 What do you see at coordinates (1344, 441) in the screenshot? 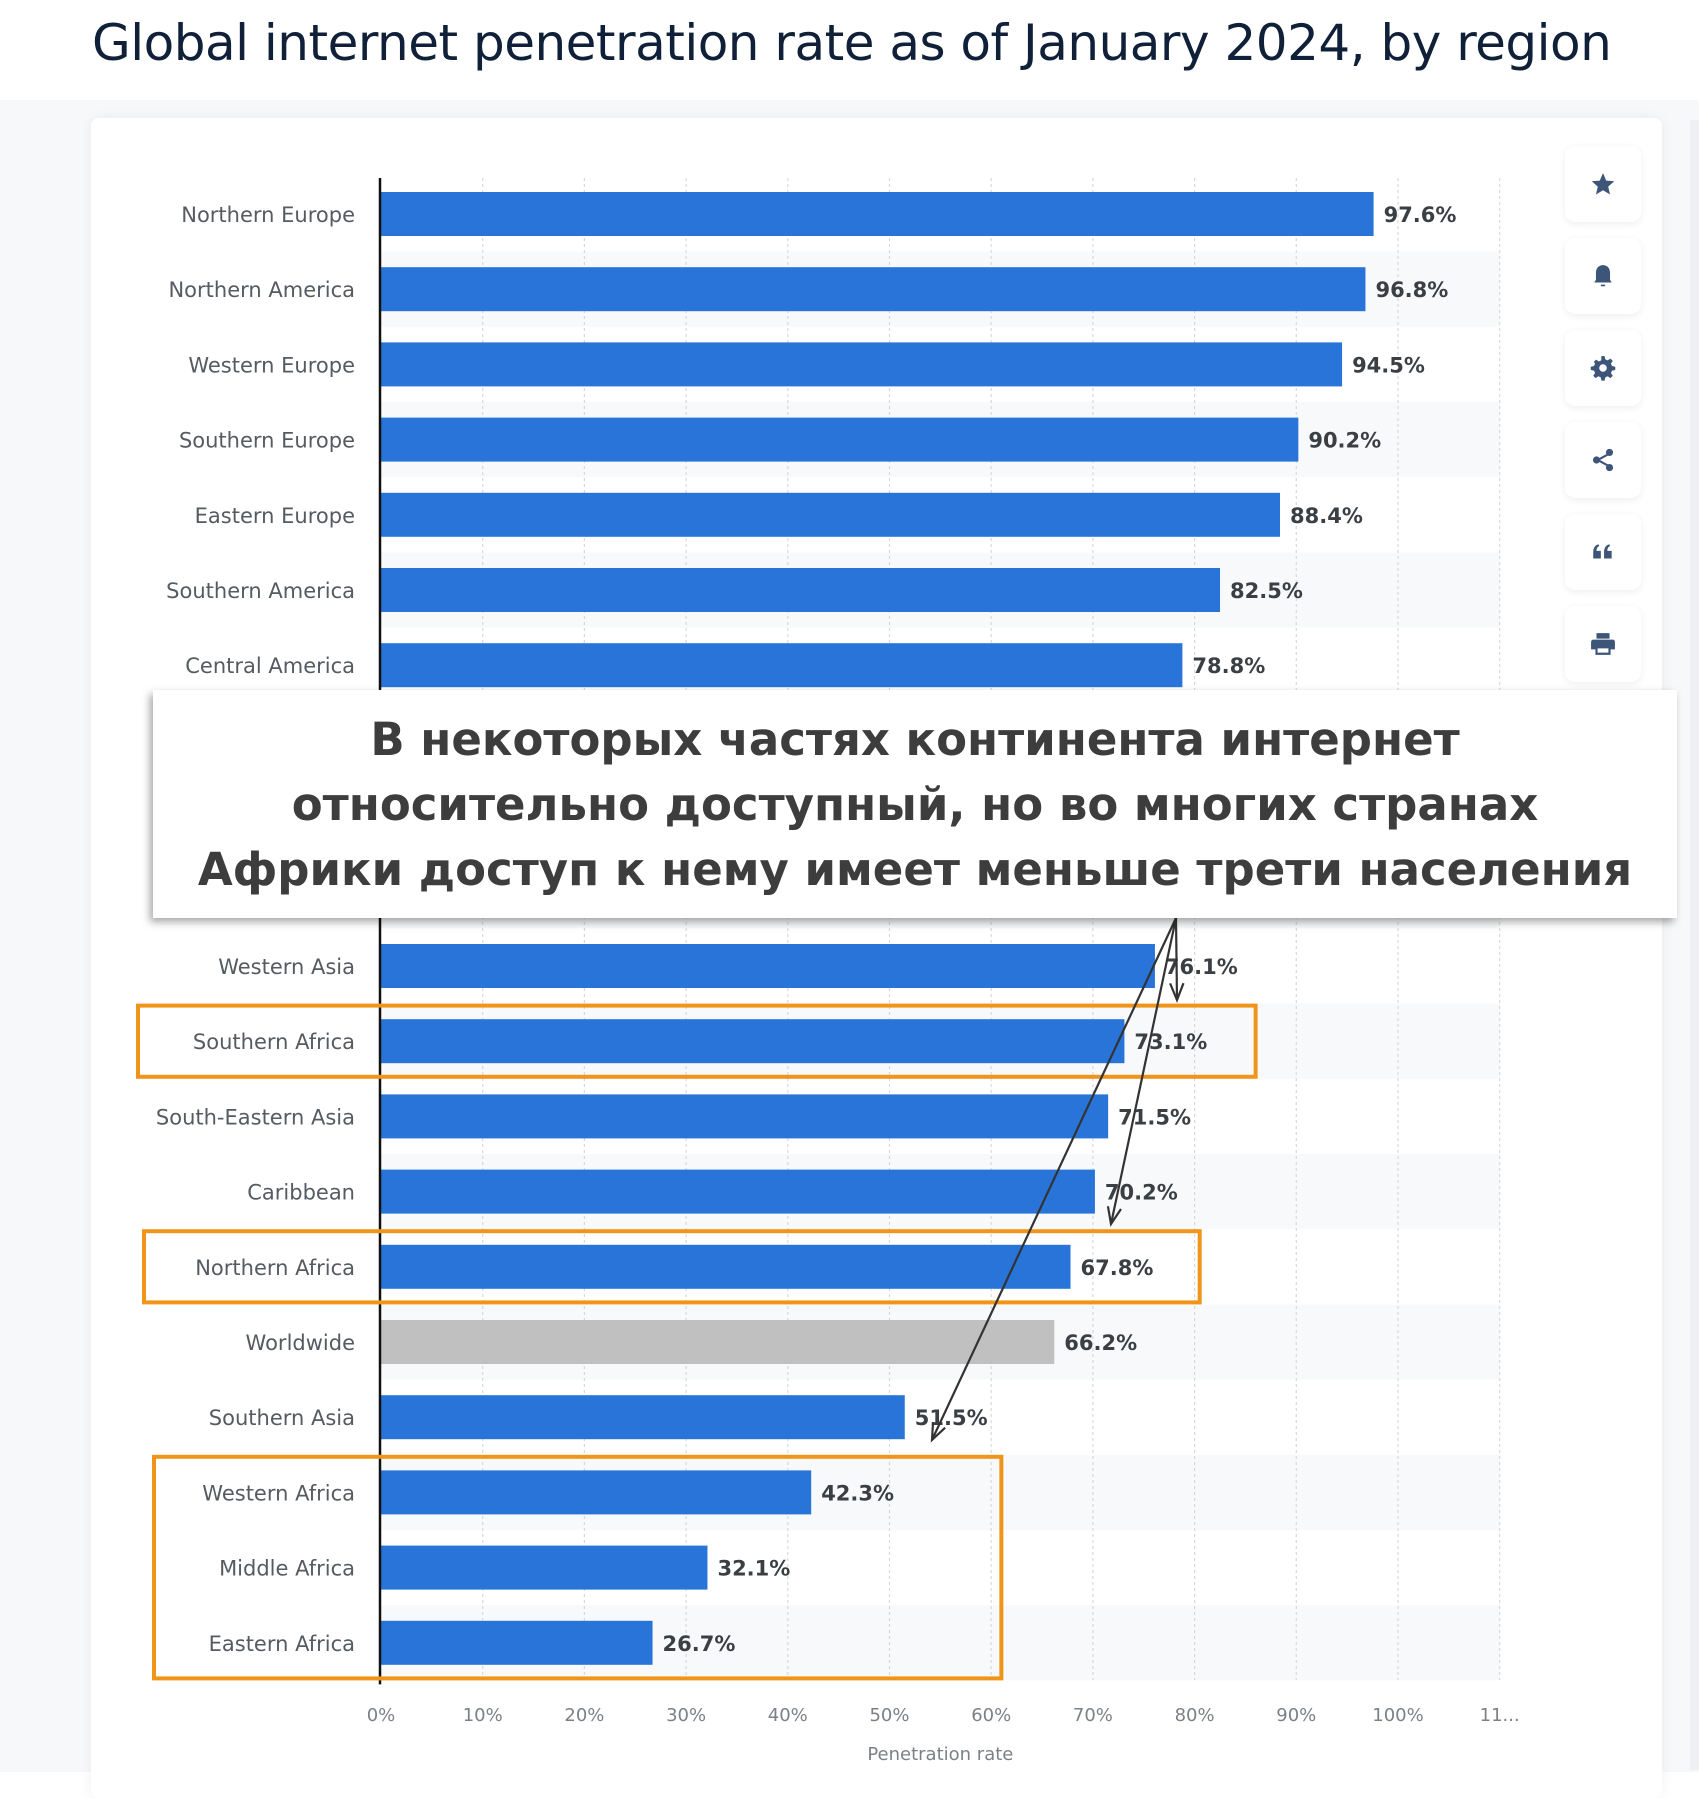
I see `value-label: 90.2%` at bounding box center [1344, 441].